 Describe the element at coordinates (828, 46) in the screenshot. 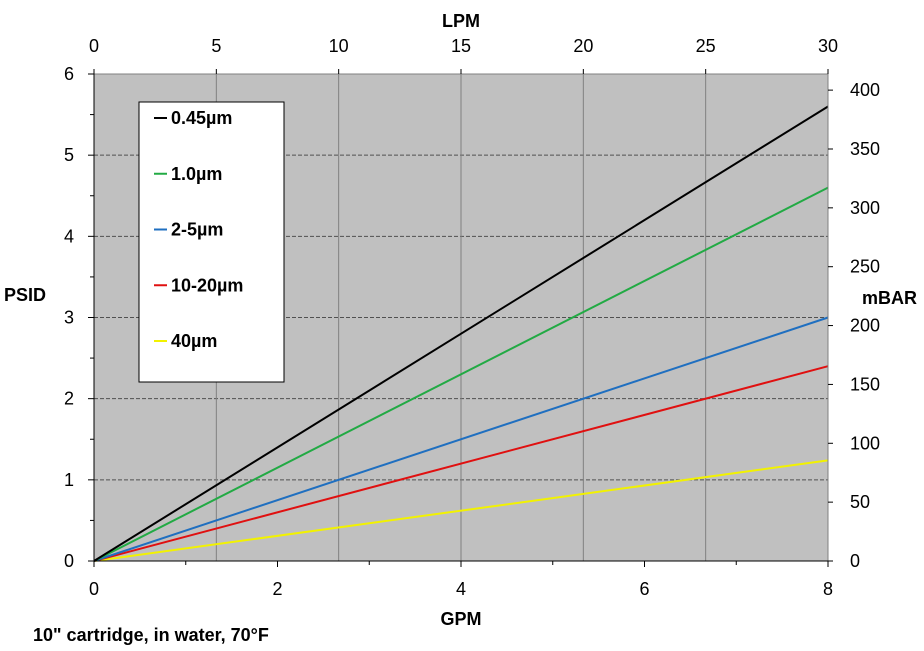

I see `x-top-tick-label: 30` at that location.